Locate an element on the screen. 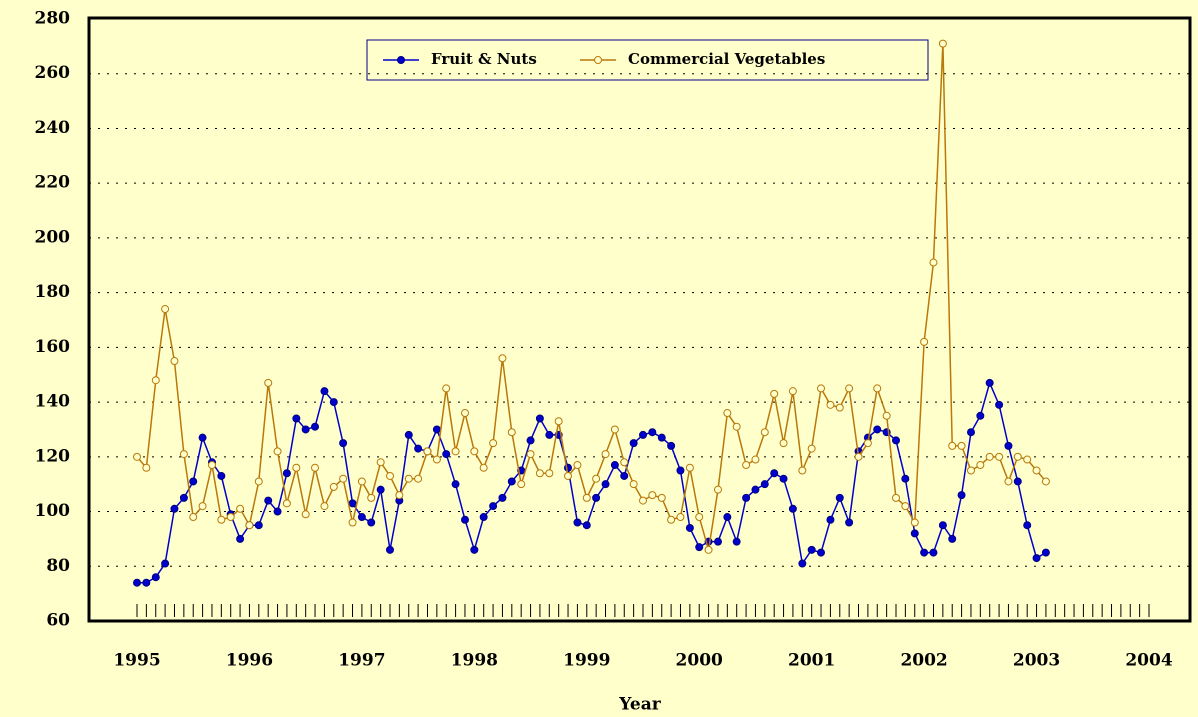 This screenshot has width=1198, height=717. y-tick-label: 280 is located at coordinates (53, 19).